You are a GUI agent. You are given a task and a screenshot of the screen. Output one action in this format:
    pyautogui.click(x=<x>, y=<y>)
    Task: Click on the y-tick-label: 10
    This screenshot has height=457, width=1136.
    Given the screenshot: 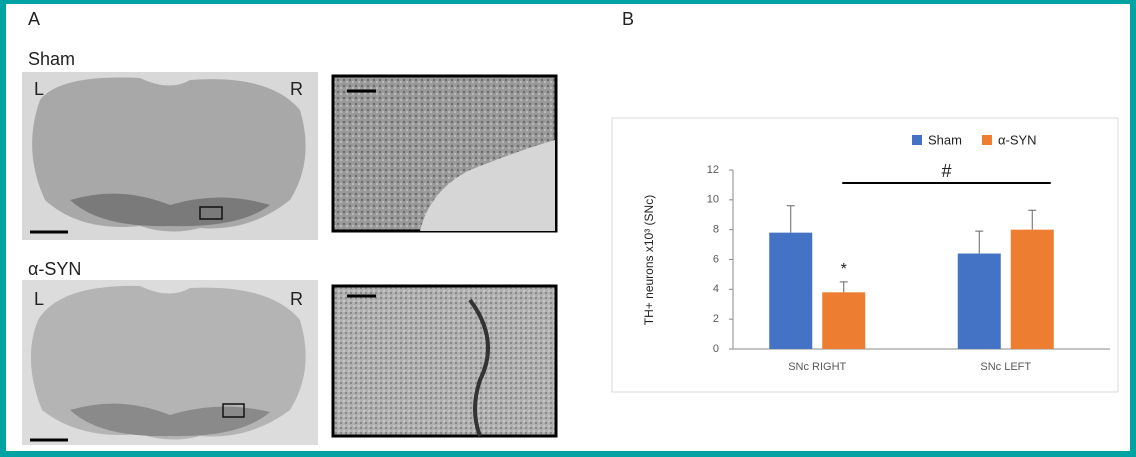 What is the action you would take?
    pyautogui.click(x=713, y=200)
    